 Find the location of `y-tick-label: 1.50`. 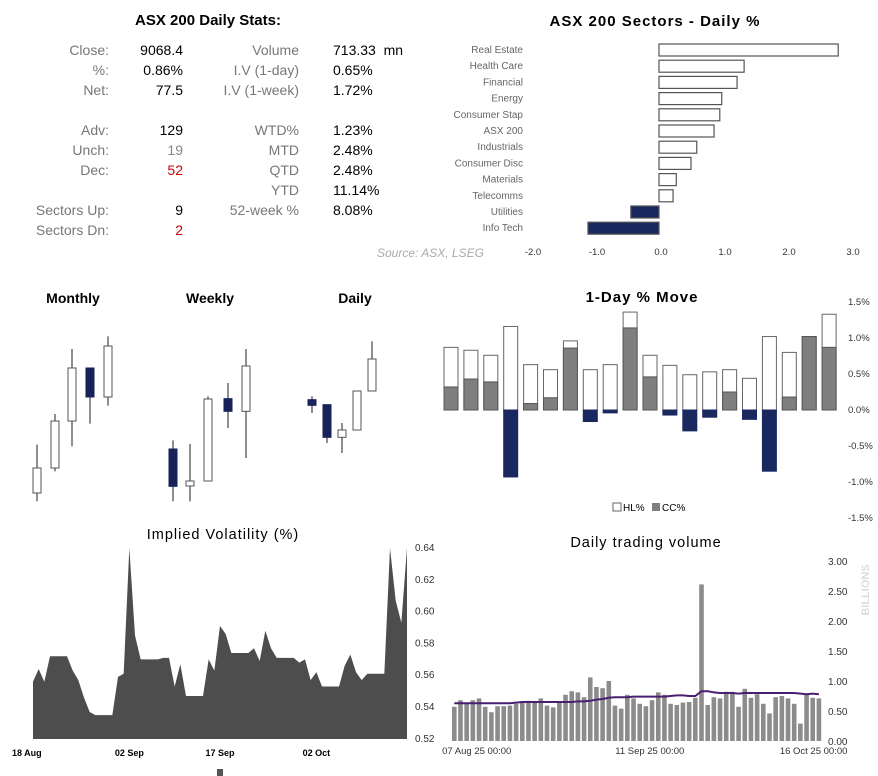

y-tick-label: 1.50 is located at coordinates (838, 652).